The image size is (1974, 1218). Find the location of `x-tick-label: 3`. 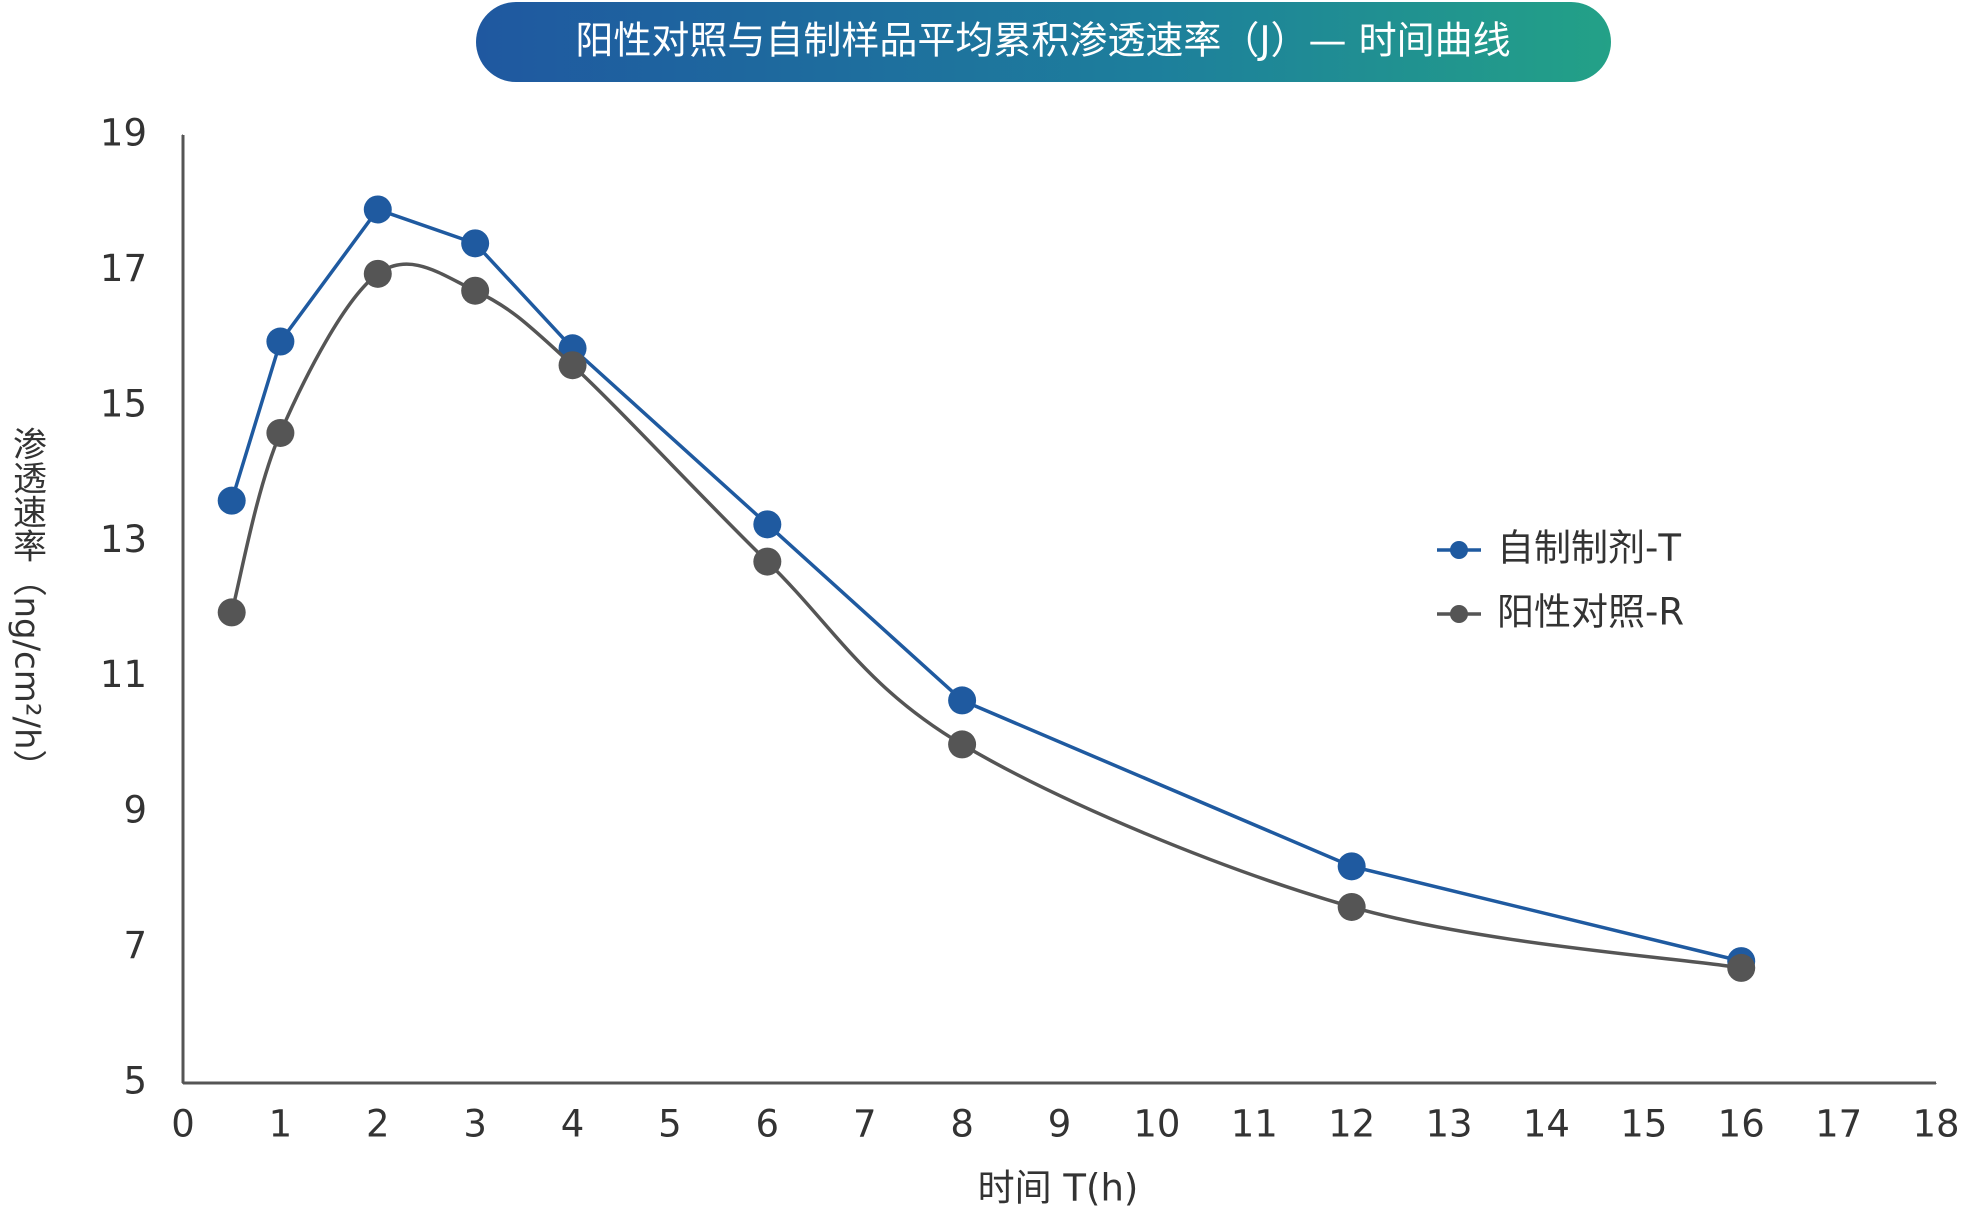

x-tick-label: 3 is located at coordinates (475, 1124).